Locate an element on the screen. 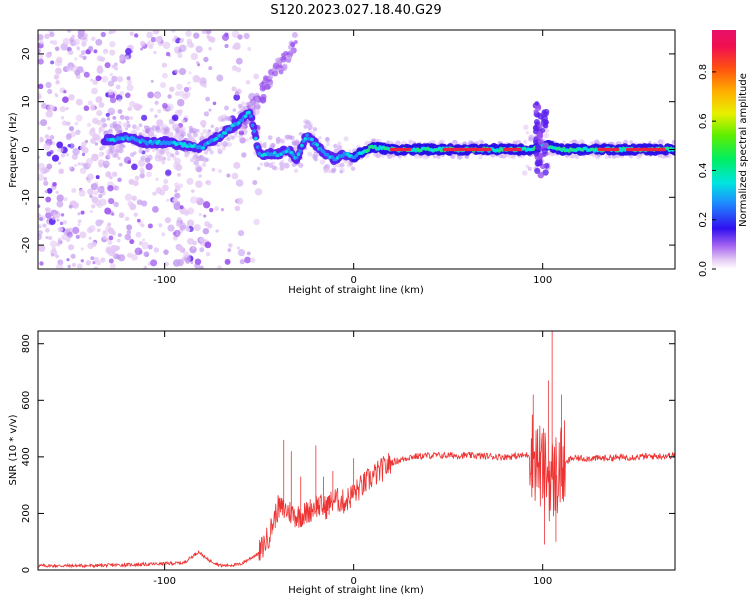 The width and height of the screenshot is (750, 600). x-tick-label: 0 is located at coordinates (353, 280).